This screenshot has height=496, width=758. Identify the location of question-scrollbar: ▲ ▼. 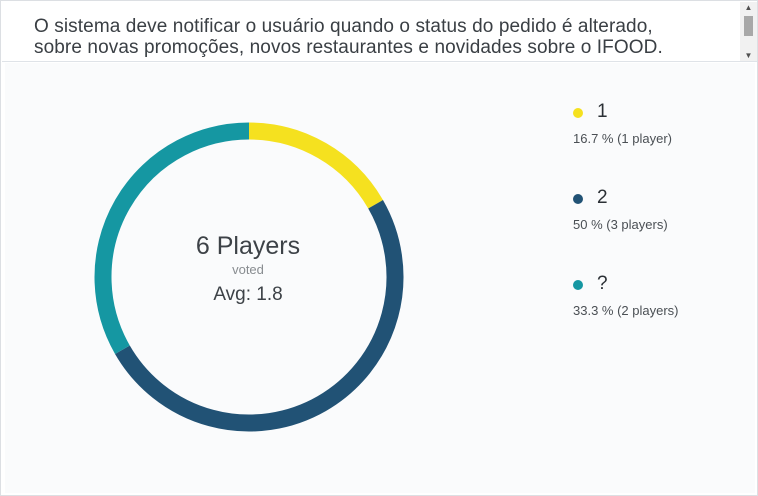
(748, 31).